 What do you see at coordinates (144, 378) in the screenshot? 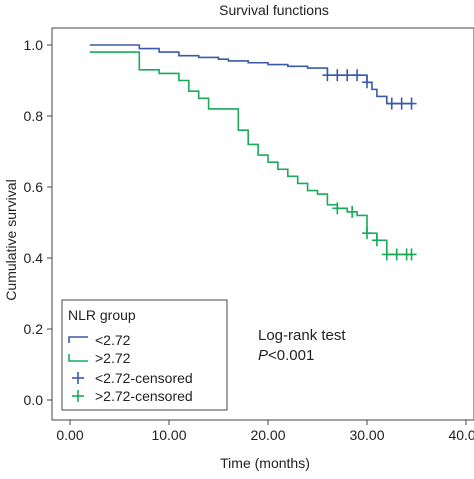
I see `legend-label-low-nlr-censored: <2.72-censored` at bounding box center [144, 378].